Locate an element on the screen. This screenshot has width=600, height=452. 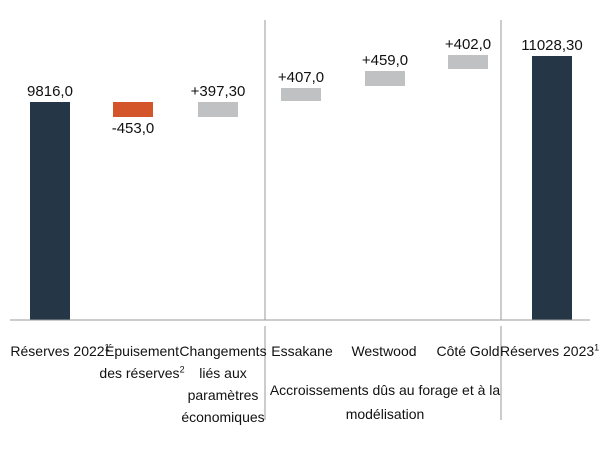
category-text: Côté Gold is located at coordinates (468, 351).